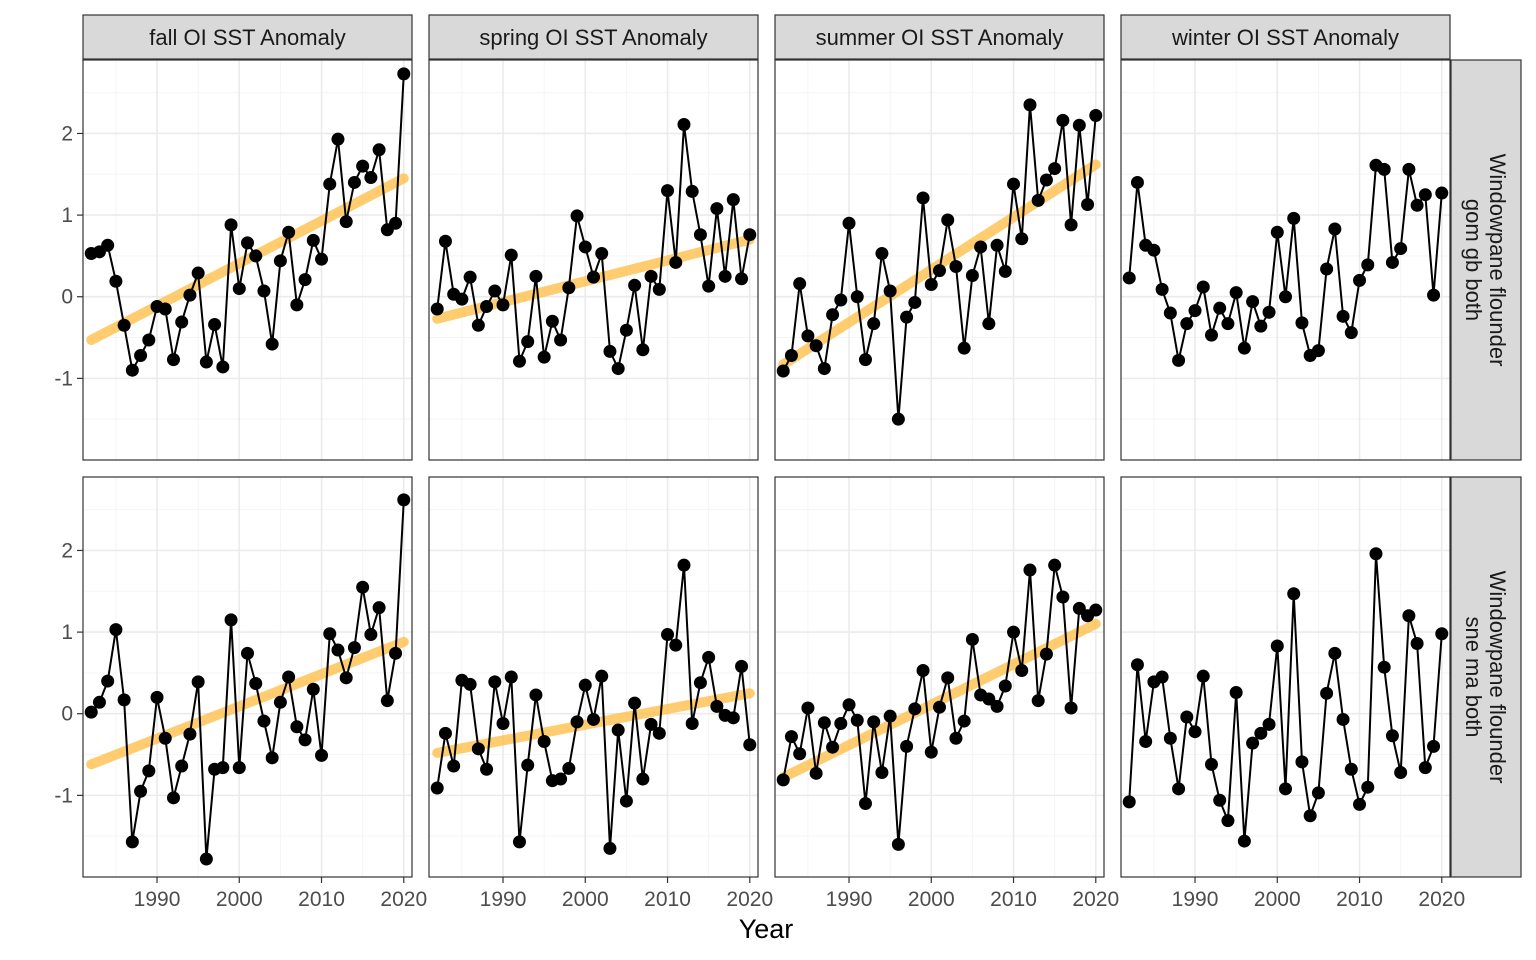  Describe the element at coordinates (585, 899) in the screenshot. I see `x-tick-label: 2000` at that location.